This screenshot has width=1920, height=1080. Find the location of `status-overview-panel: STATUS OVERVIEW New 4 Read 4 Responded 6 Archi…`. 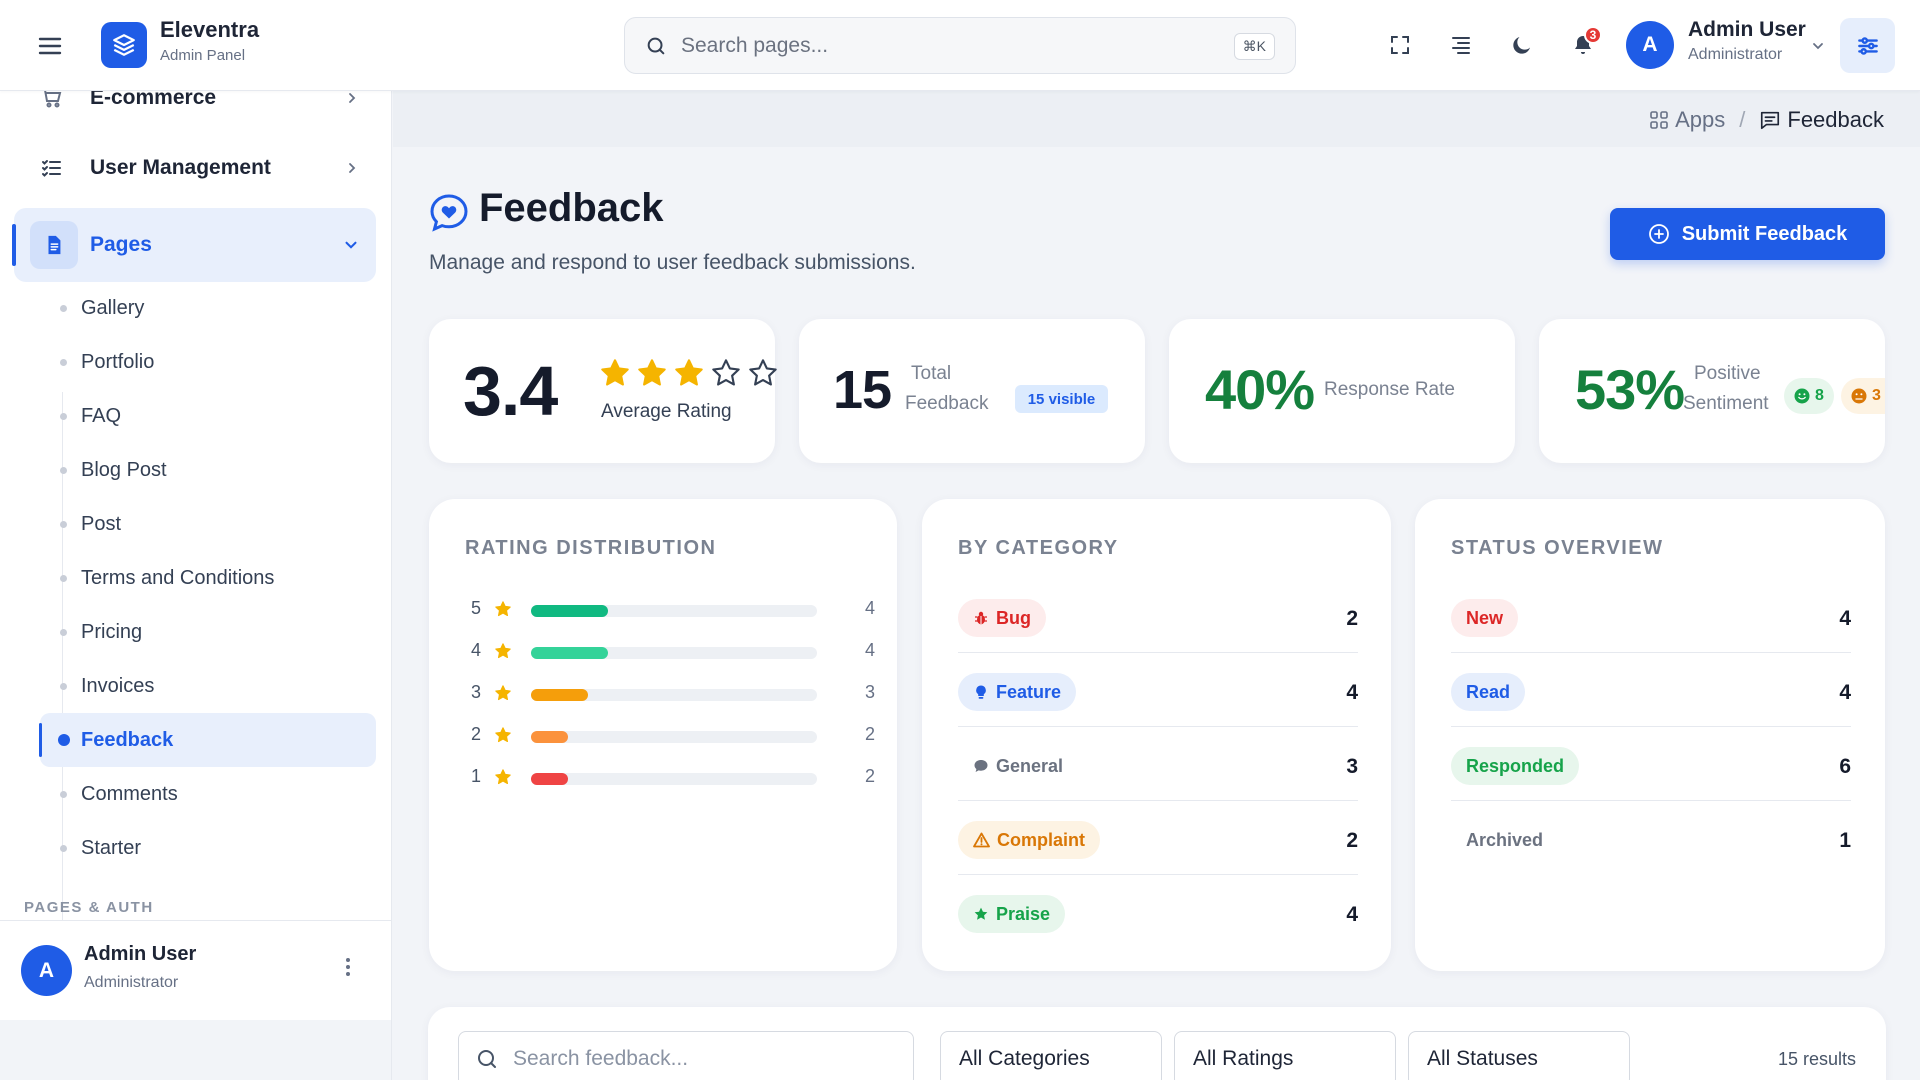

status-overview-panel: STATUS OVERVIEW New 4 Read 4 Responded 6 Archi… is located at coordinates (1650, 735).